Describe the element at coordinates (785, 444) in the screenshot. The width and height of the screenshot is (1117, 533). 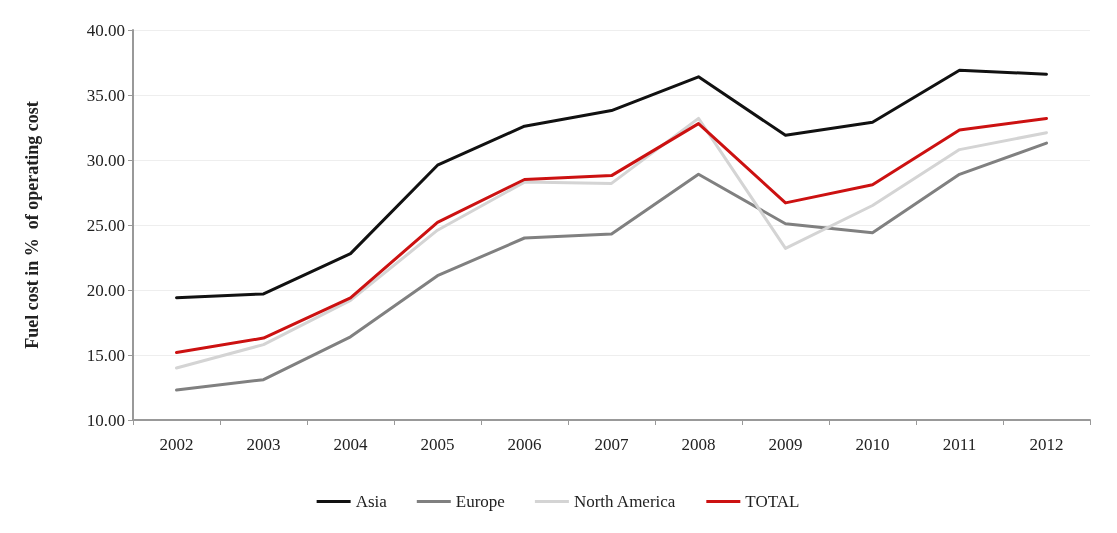
I see `x-tick-label: 2009` at that location.